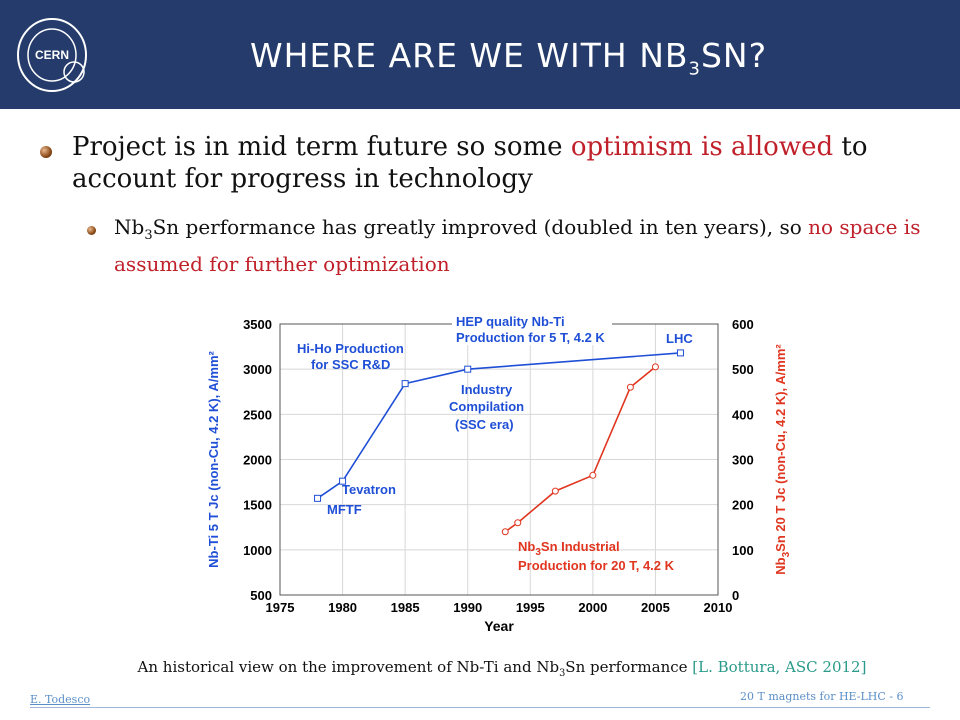 The height and width of the screenshot is (720, 960). What do you see at coordinates (480, 707) in the screenshot?
I see `footer-rule` at bounding box center [480, 707].